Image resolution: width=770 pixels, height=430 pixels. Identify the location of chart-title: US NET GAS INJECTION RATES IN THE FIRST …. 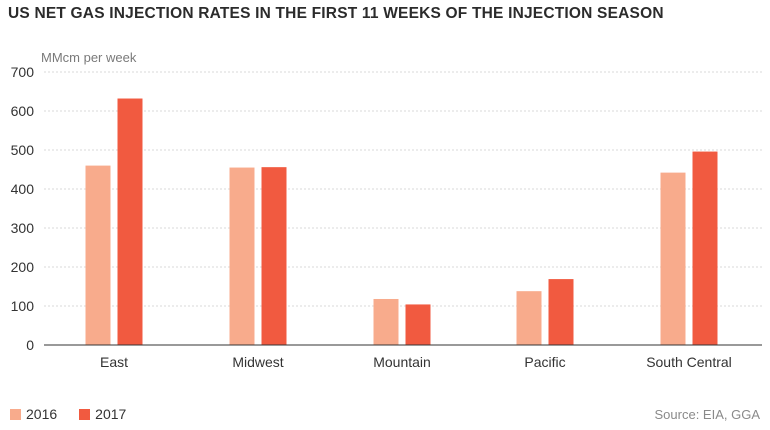
(336, 13).